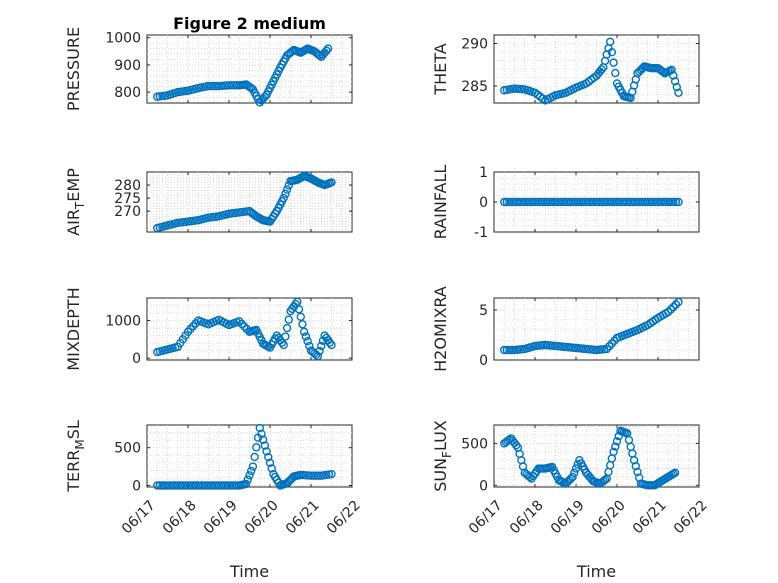 The width and height of the screenshot is (778, 583). Describe the element at coordinates (474, 45) in the screenshot. I see `y-tick-label: 290` at that location.